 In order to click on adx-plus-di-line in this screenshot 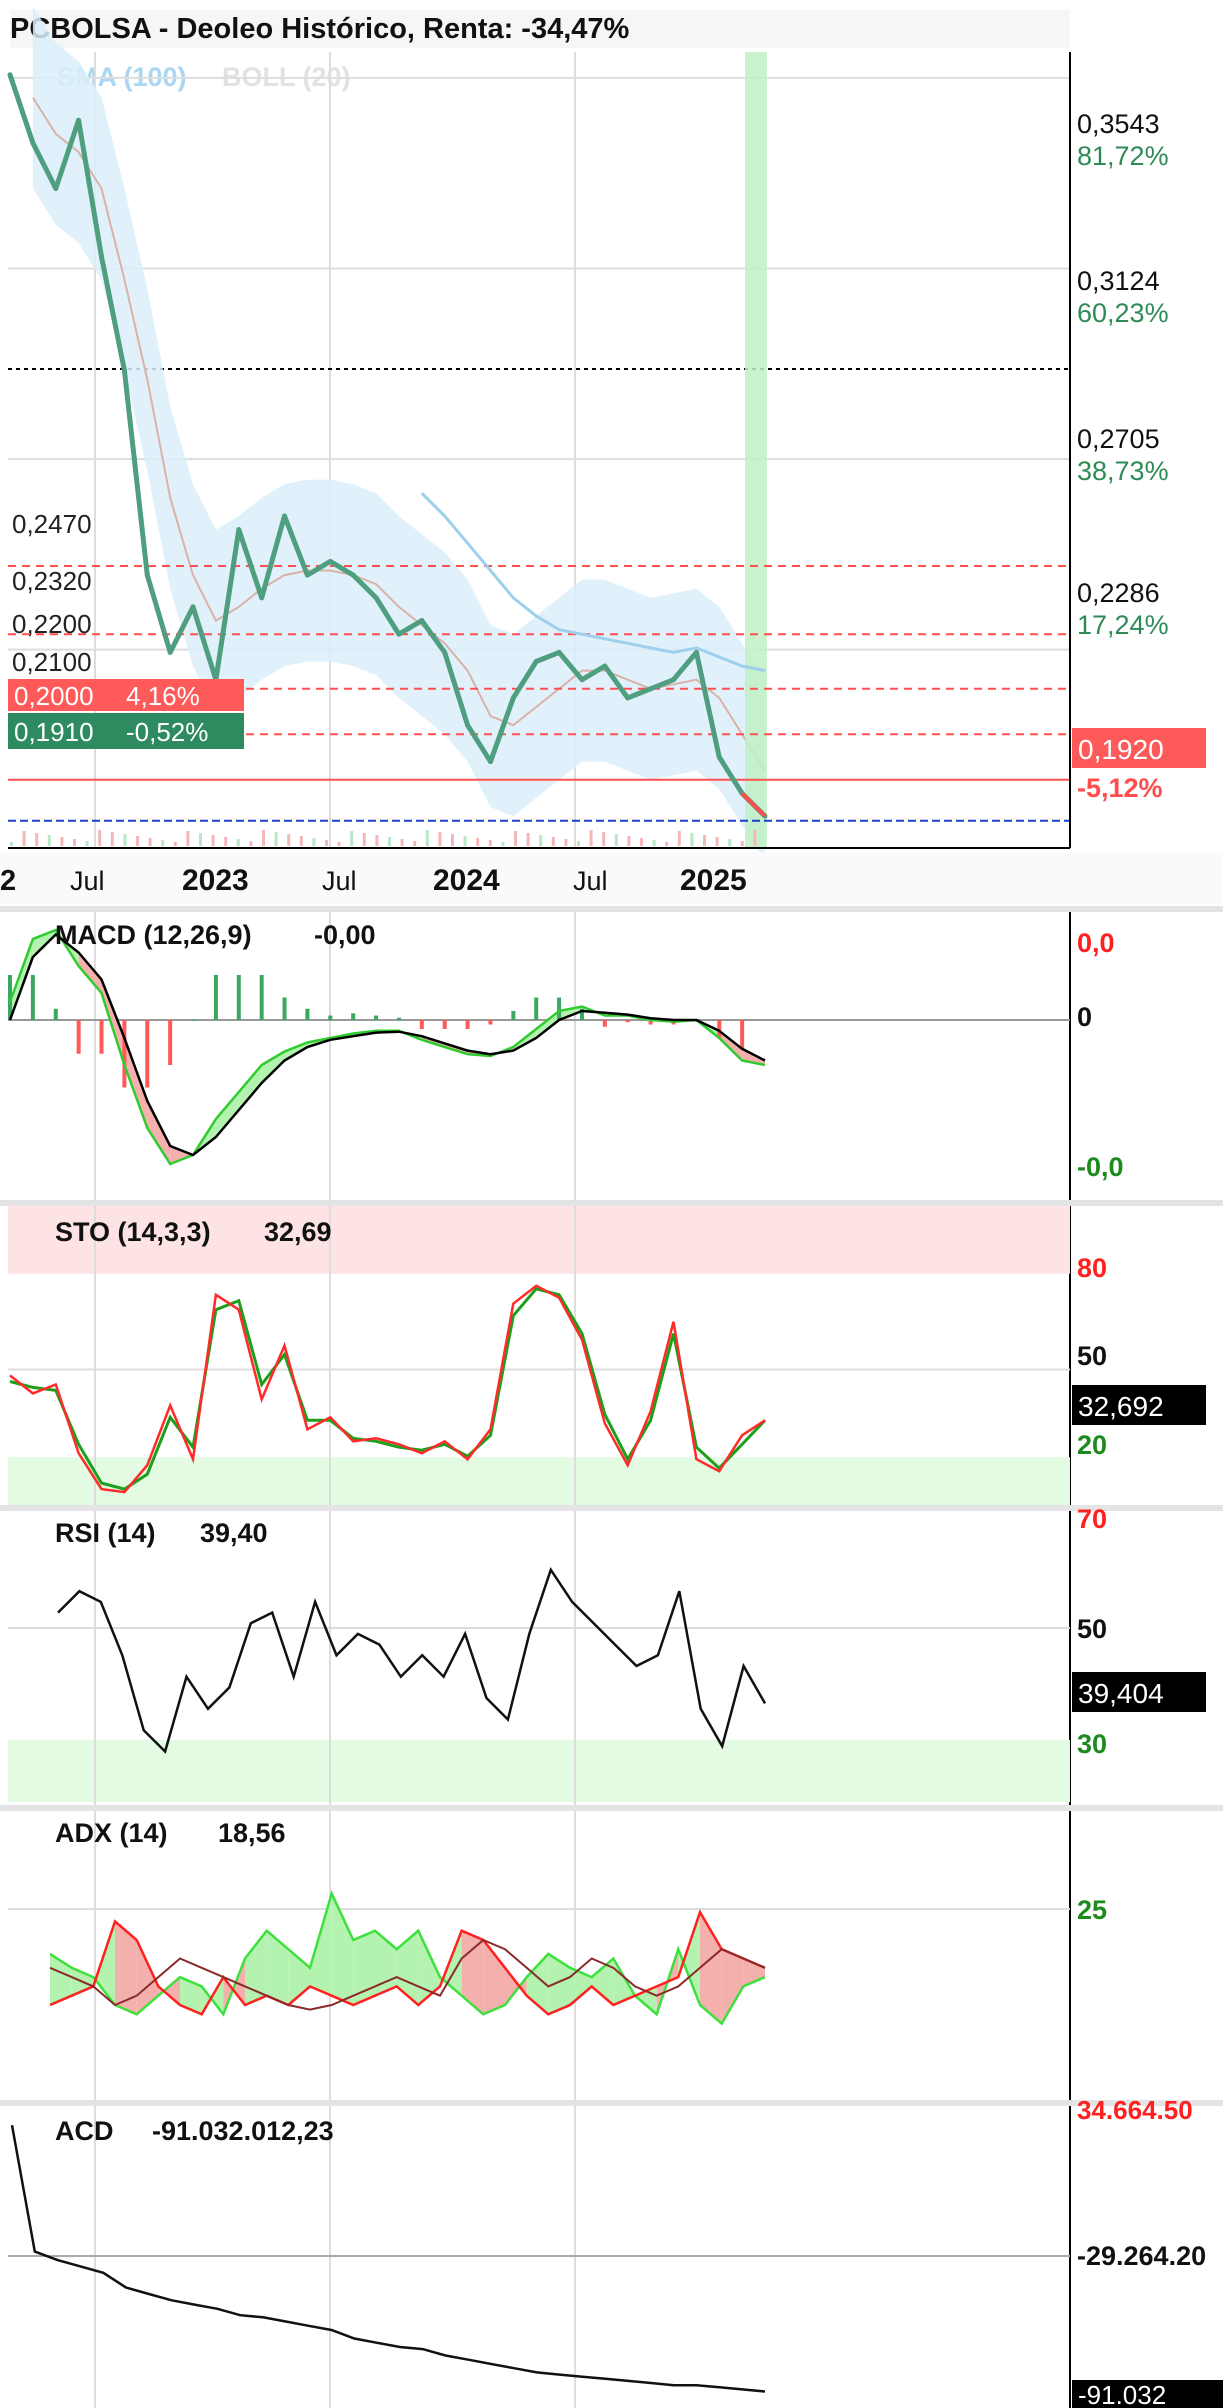, I will do `click(407, 1957)`.